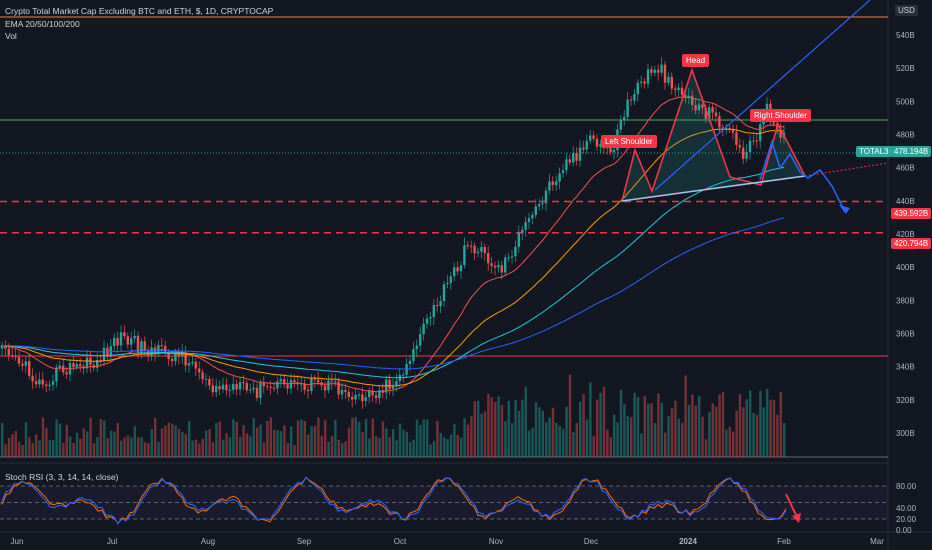 The width and height of the screenshot is (932, 550). Describe the element at coordinates (62, 477) in the screenshot. I see `stoch-rsi-label: Stoch RSI (3, 3, 14, 14, close)` at that location.